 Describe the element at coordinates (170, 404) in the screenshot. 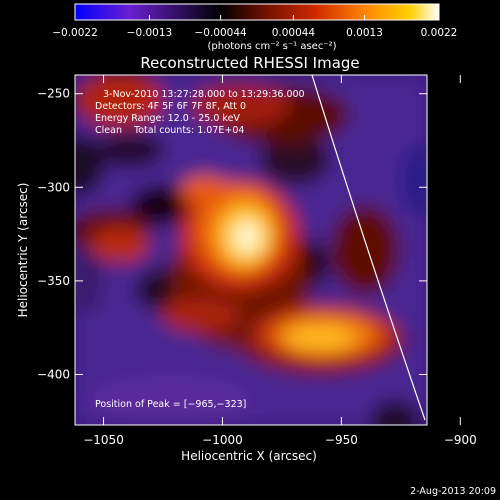

I see `peak-position-label: Position of Peak = [−965,−323]` at that location.